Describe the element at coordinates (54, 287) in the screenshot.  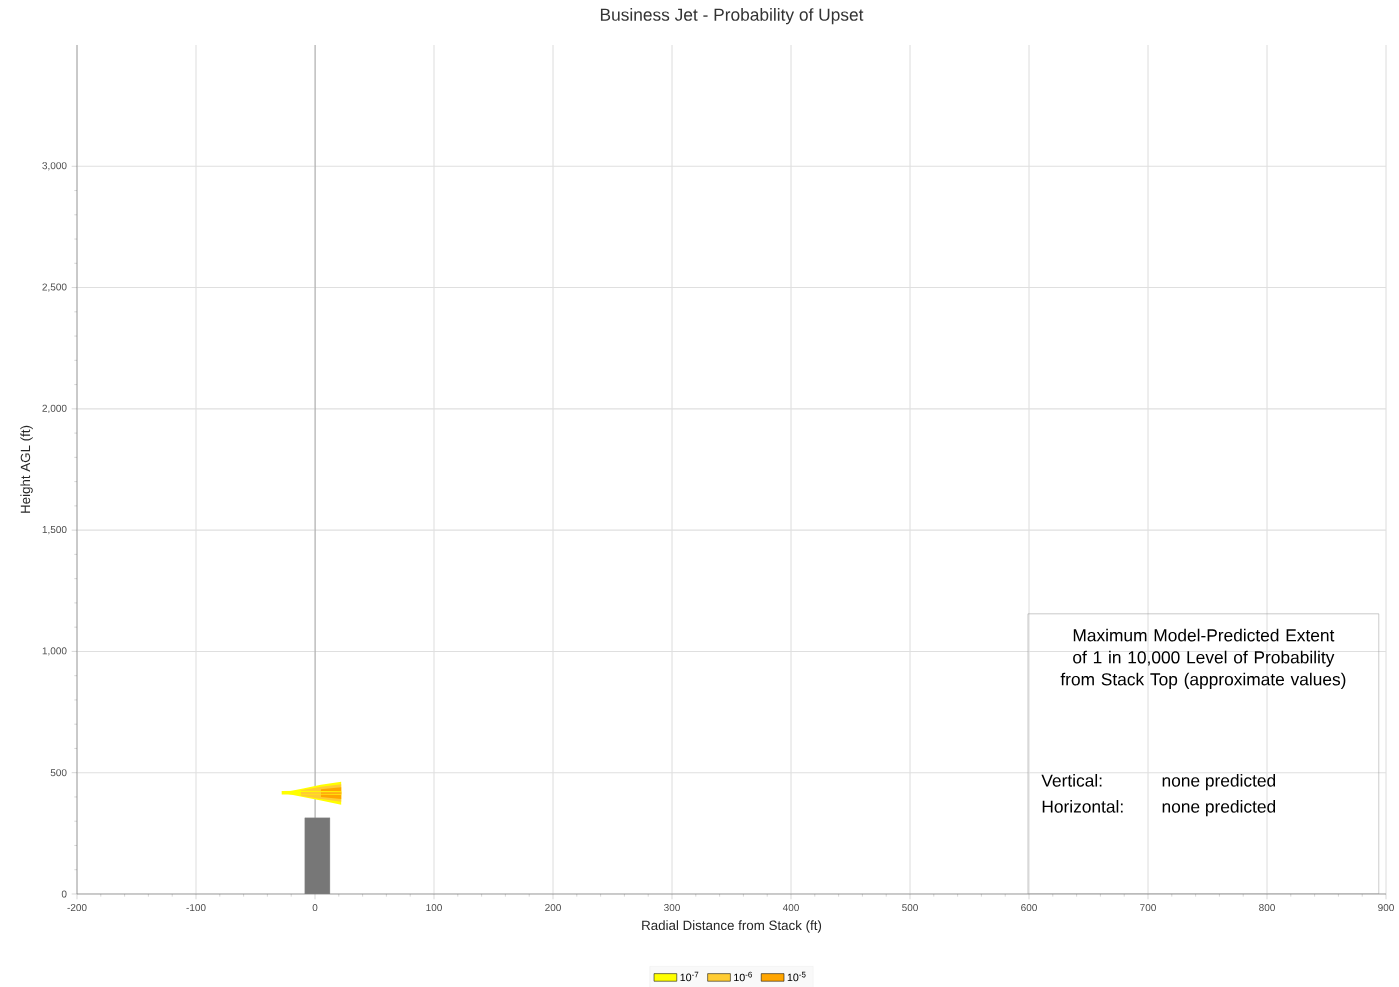
I see `y-tick-label: 2,500` at that location.